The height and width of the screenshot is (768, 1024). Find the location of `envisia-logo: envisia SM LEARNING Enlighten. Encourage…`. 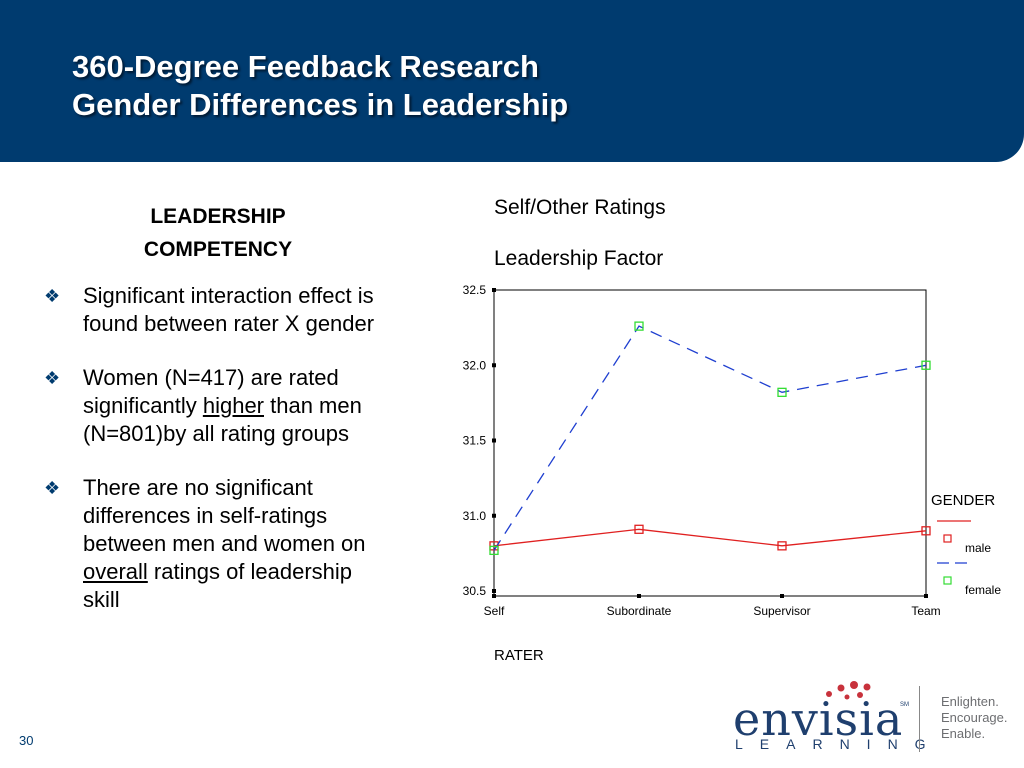

envisia-logo: envisia SM LEARNING Enlighten. Encourage… is located at coordinates (878, 720).